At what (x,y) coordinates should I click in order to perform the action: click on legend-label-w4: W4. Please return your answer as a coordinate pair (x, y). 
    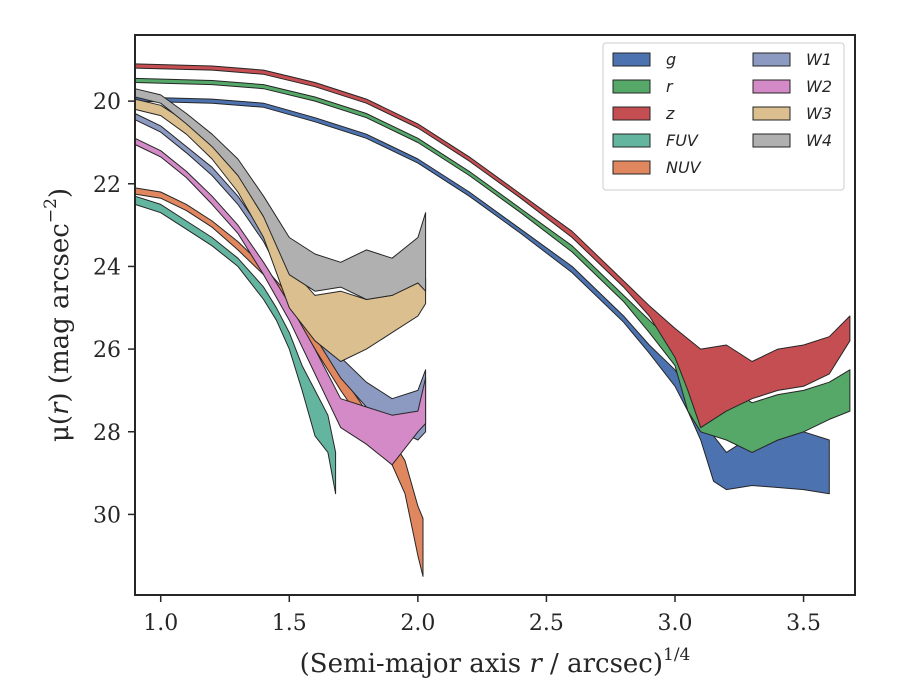
    Looking at the image, I should click on (819, 140).